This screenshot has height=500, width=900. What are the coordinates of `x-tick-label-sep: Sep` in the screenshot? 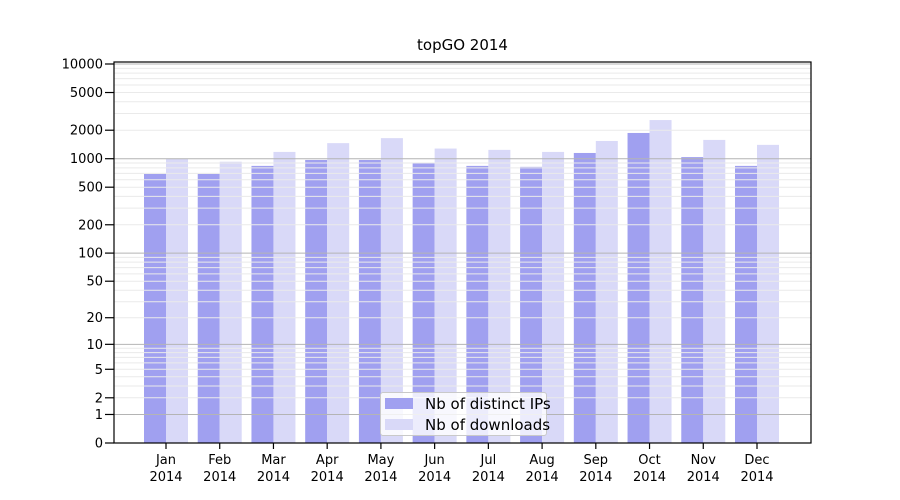 It's located at (596, 460).